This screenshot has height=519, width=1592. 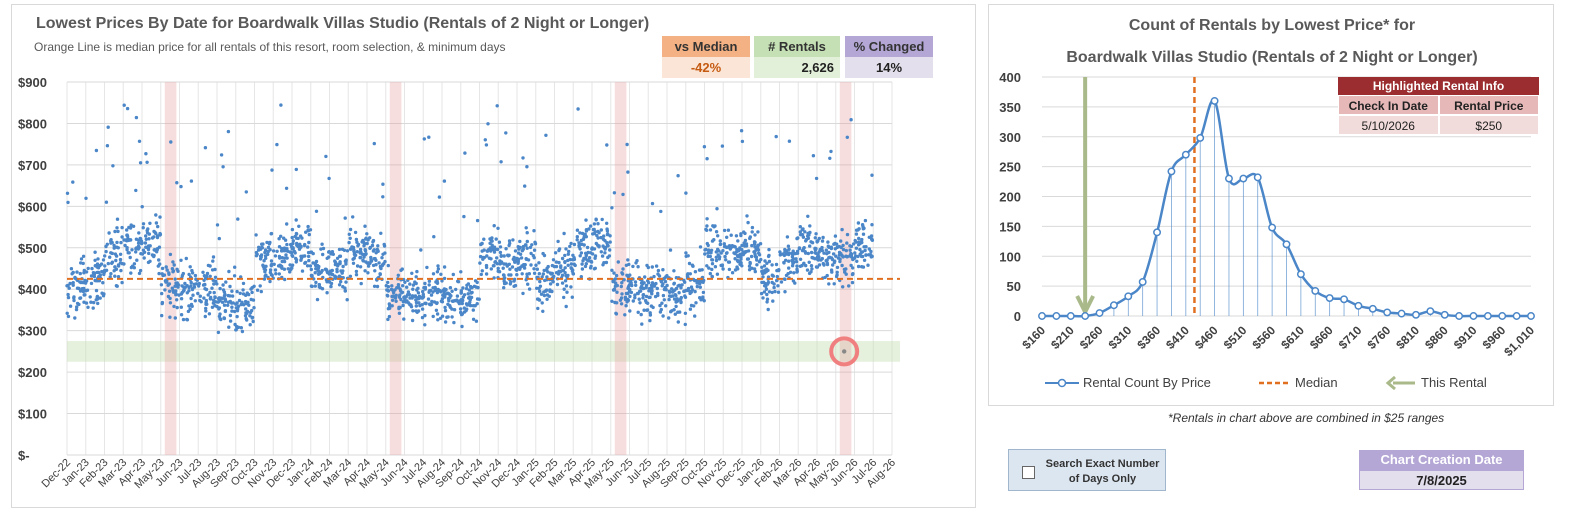 I want to click on hist-xtick: $260, so click(x=1091, y=337).